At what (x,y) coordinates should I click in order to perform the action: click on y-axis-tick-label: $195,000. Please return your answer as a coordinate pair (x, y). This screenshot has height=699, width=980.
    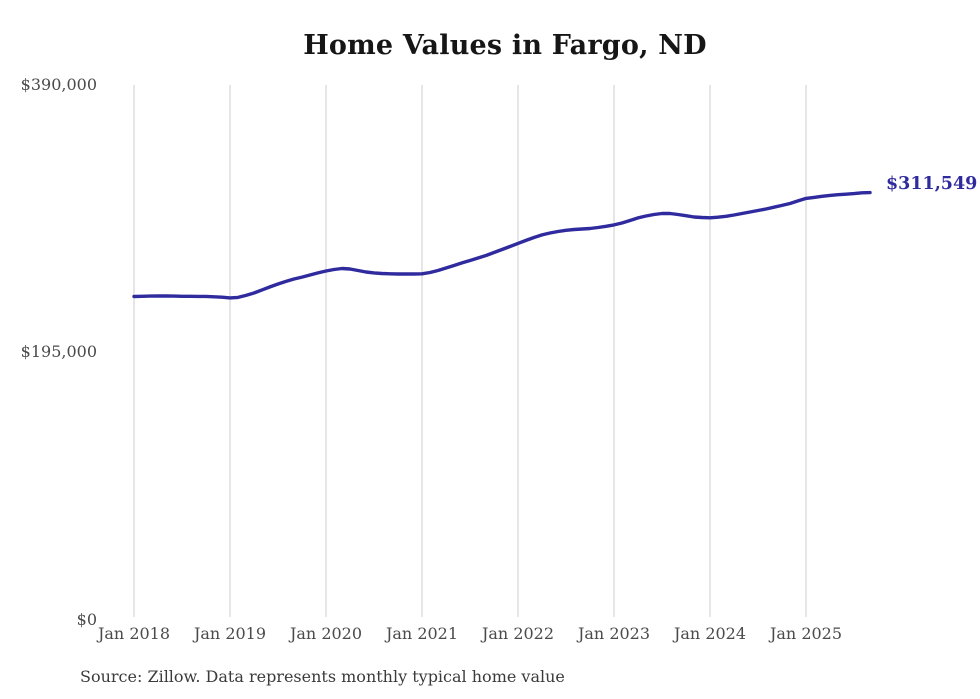
    Looking at the image, I should click on (58, 351).